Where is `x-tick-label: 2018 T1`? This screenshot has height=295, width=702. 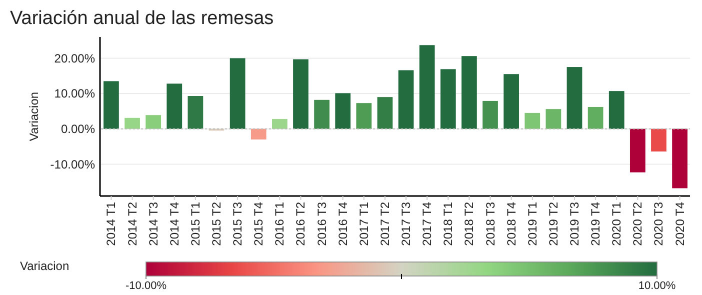
x-tick-label: 2018 T1 is located at coordinates (448, 224).